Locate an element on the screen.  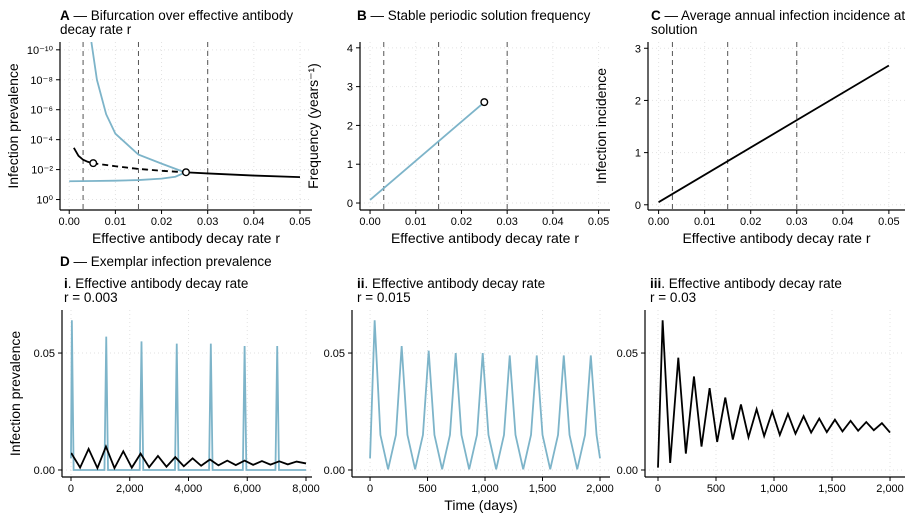
y-tick-label: 10⁻⁸ is located at coordinates (41, 81).